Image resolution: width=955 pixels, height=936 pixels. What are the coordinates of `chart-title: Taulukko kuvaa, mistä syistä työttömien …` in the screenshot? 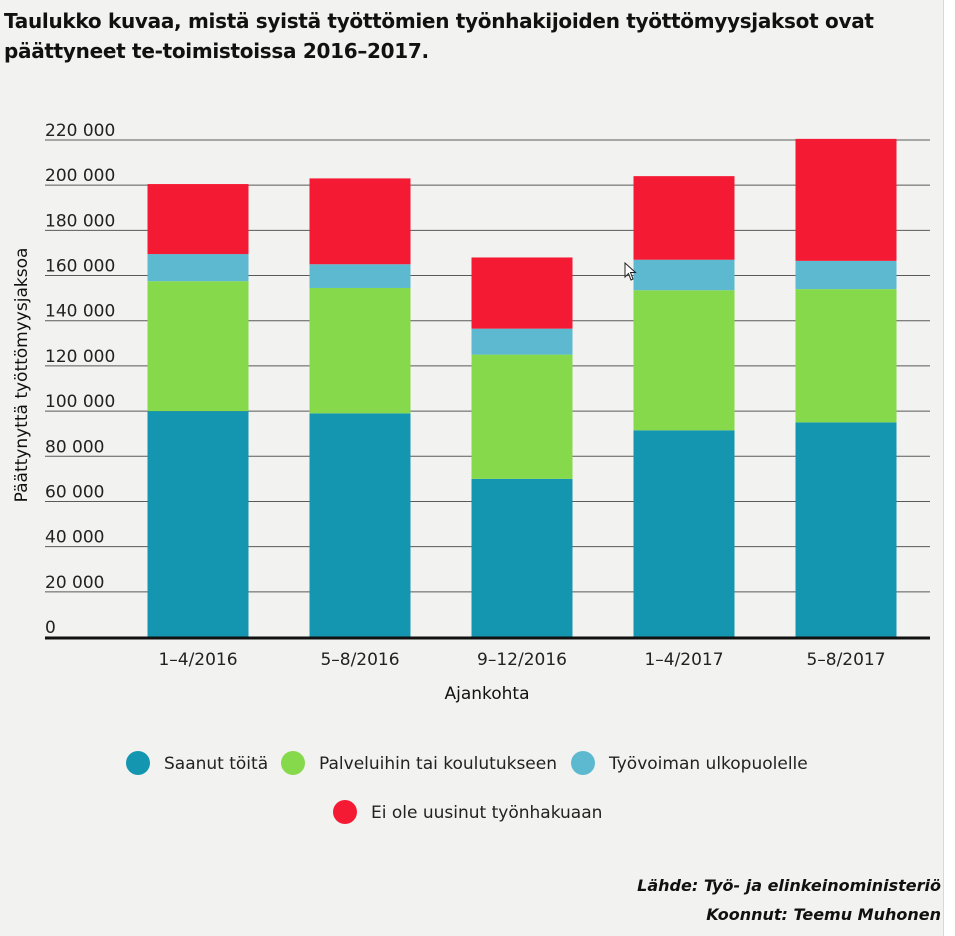 It's located at (439, 36).